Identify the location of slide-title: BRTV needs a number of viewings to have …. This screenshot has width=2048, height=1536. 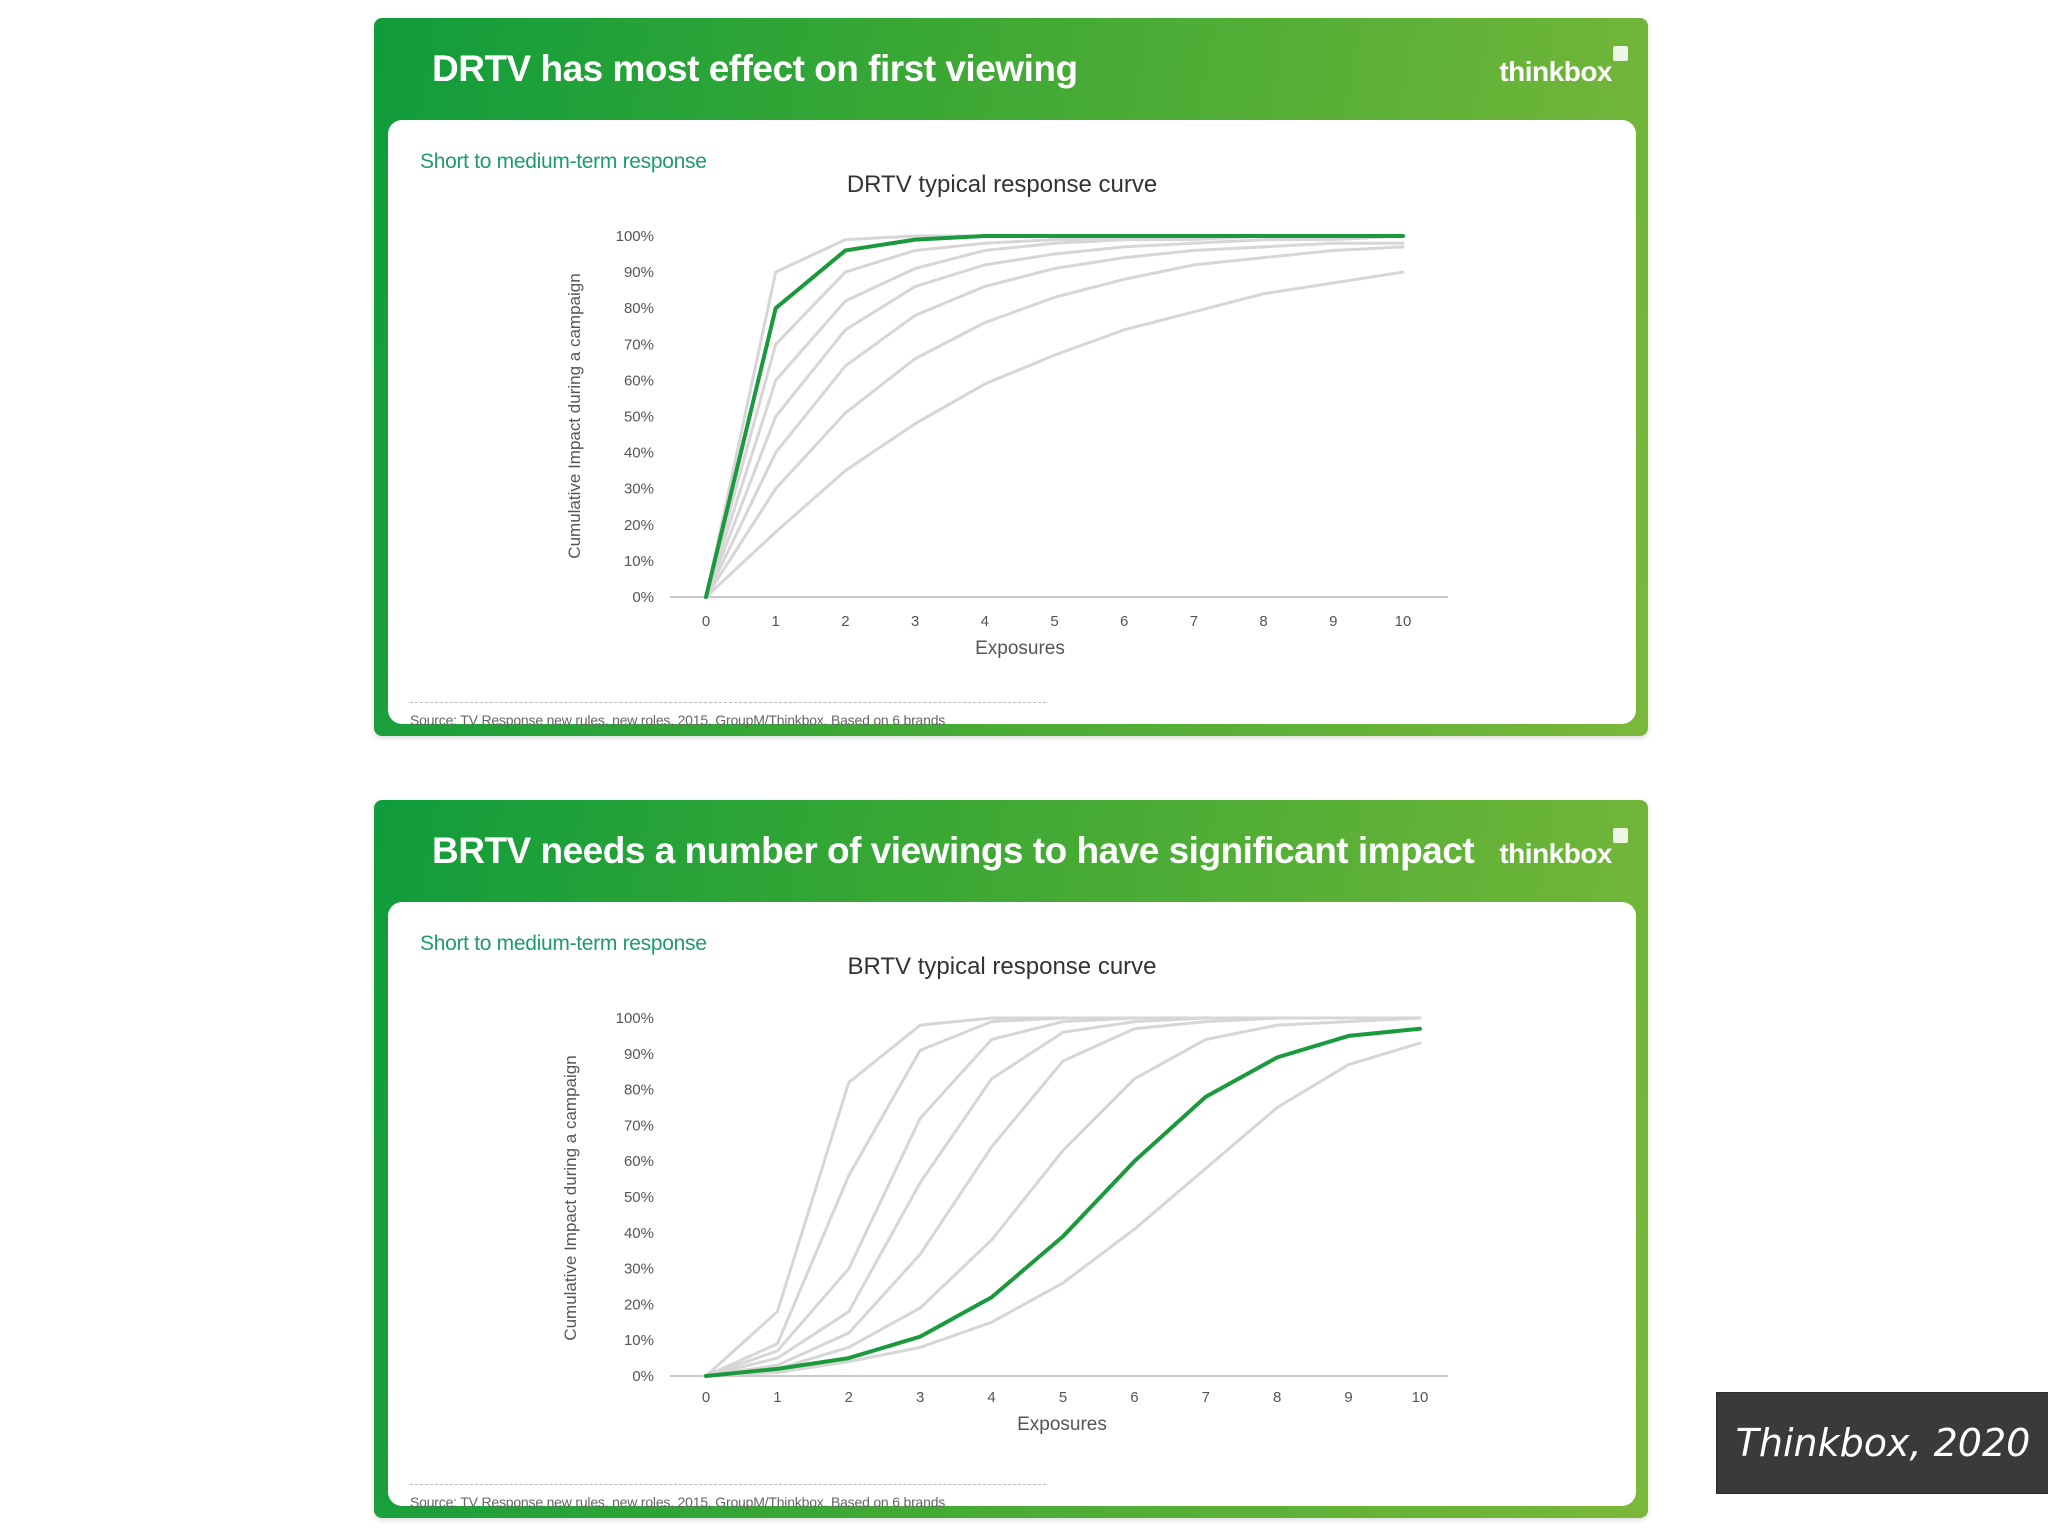
(953, 850).